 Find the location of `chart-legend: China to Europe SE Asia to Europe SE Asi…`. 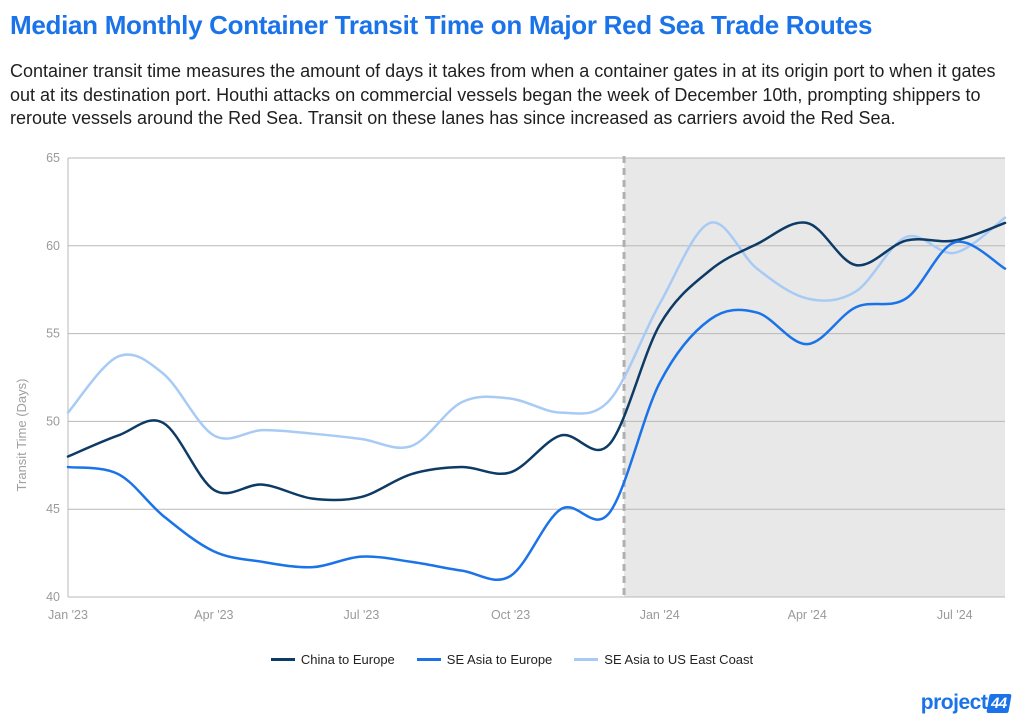

chart-legend: China to Europe SE Asia to Europe SE Asi… is located at coordinates (512, 659).